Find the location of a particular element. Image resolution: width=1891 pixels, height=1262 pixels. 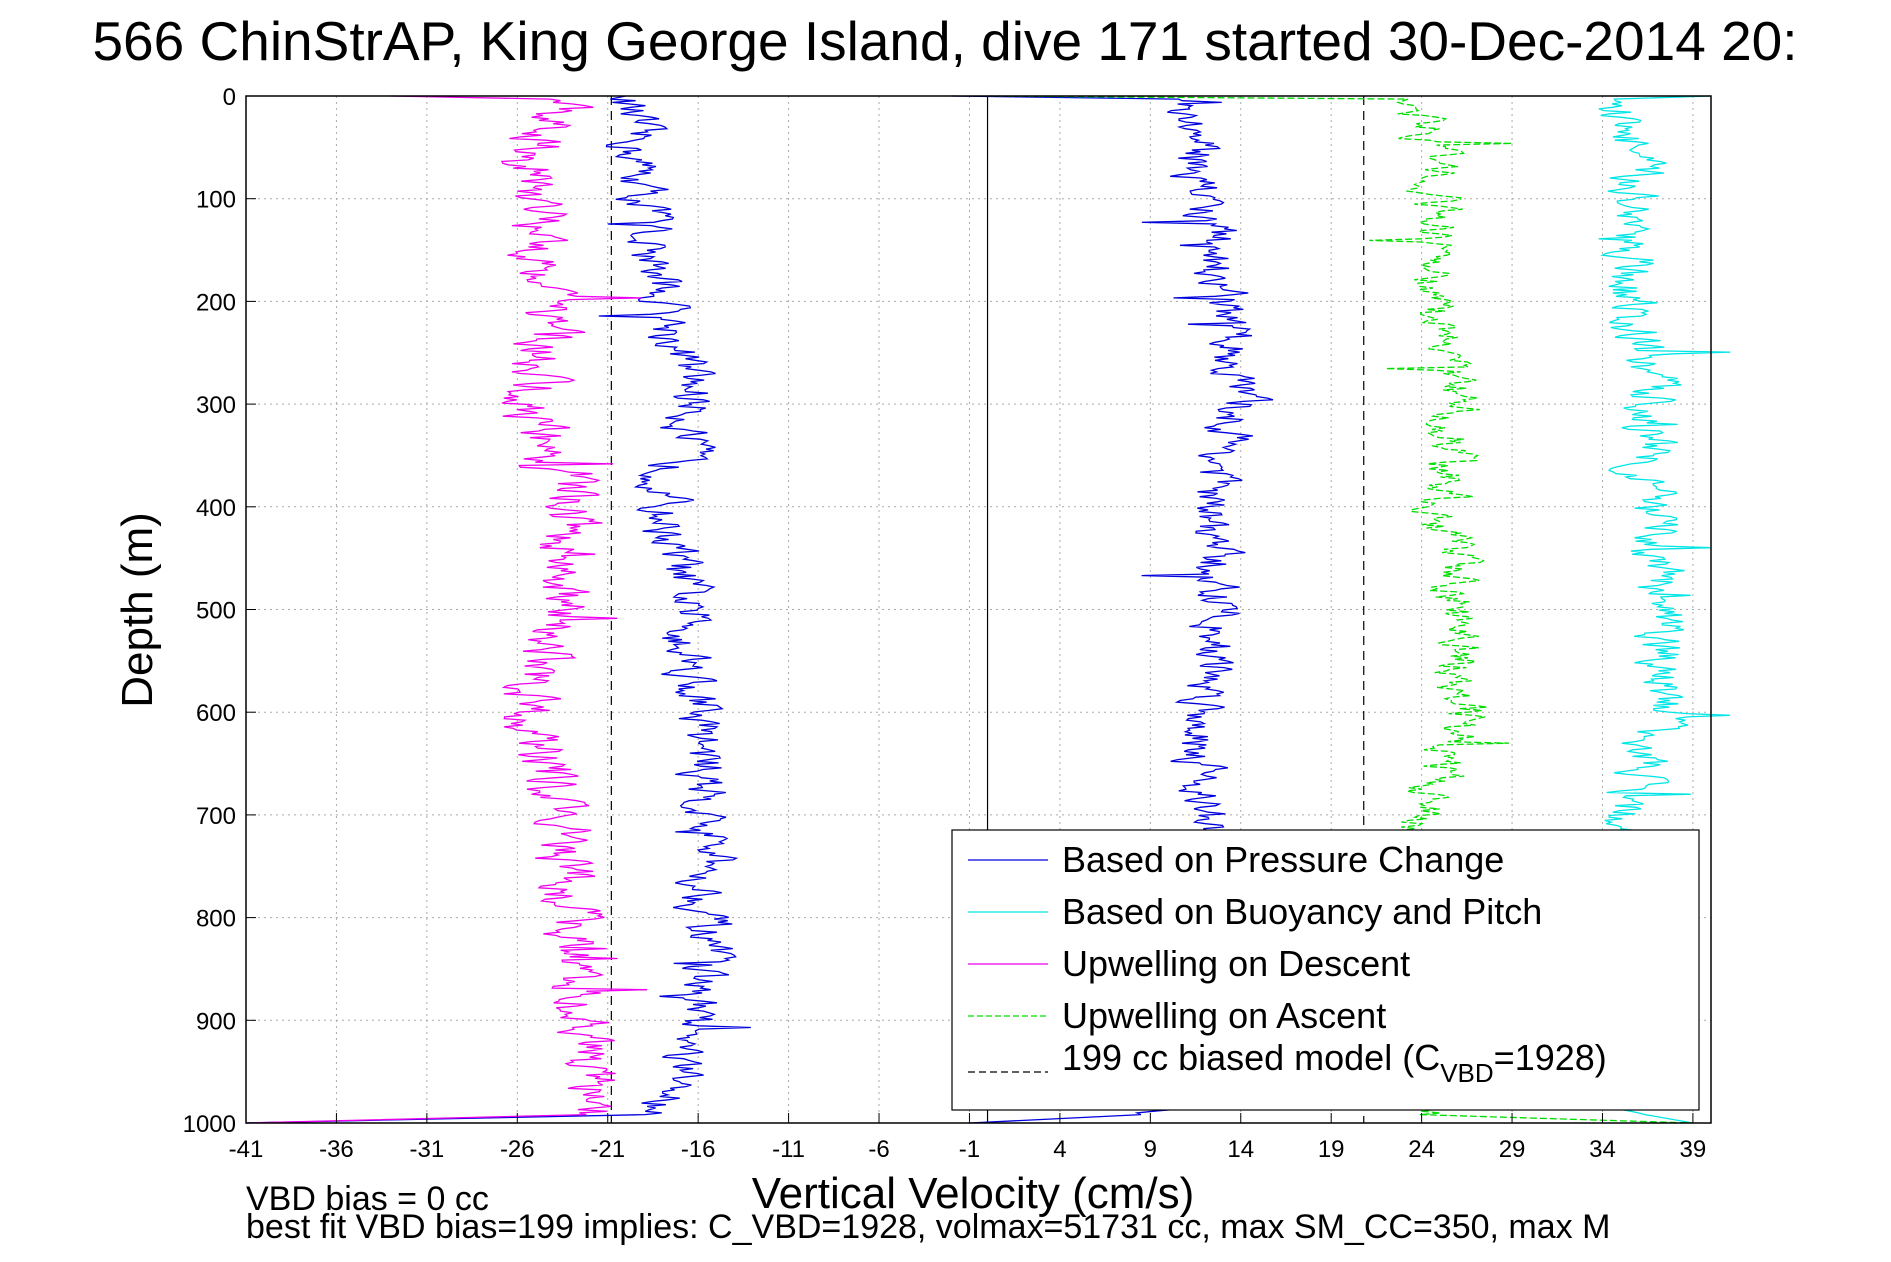

x-tick-label: -11 is located at coordinates (788, 1149).